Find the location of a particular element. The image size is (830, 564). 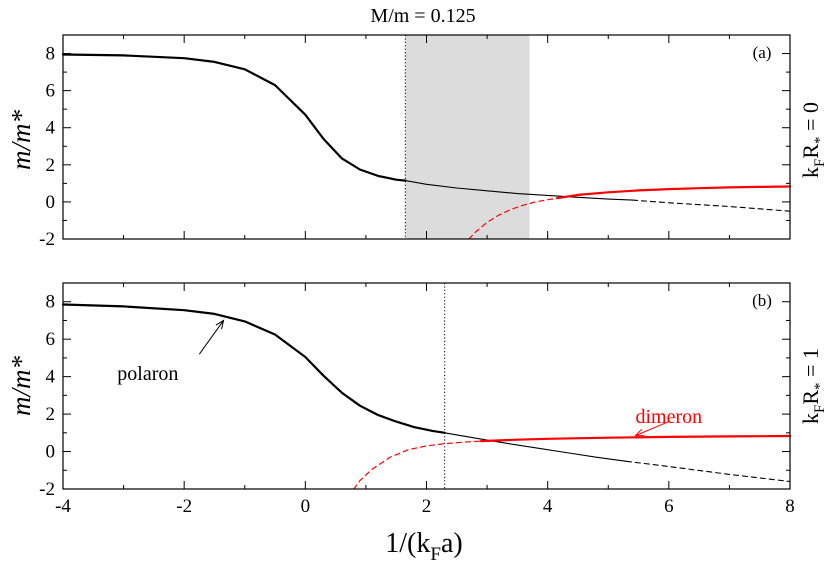

side-label-b: kFR* = 1 is located at coordinates (813, 386).